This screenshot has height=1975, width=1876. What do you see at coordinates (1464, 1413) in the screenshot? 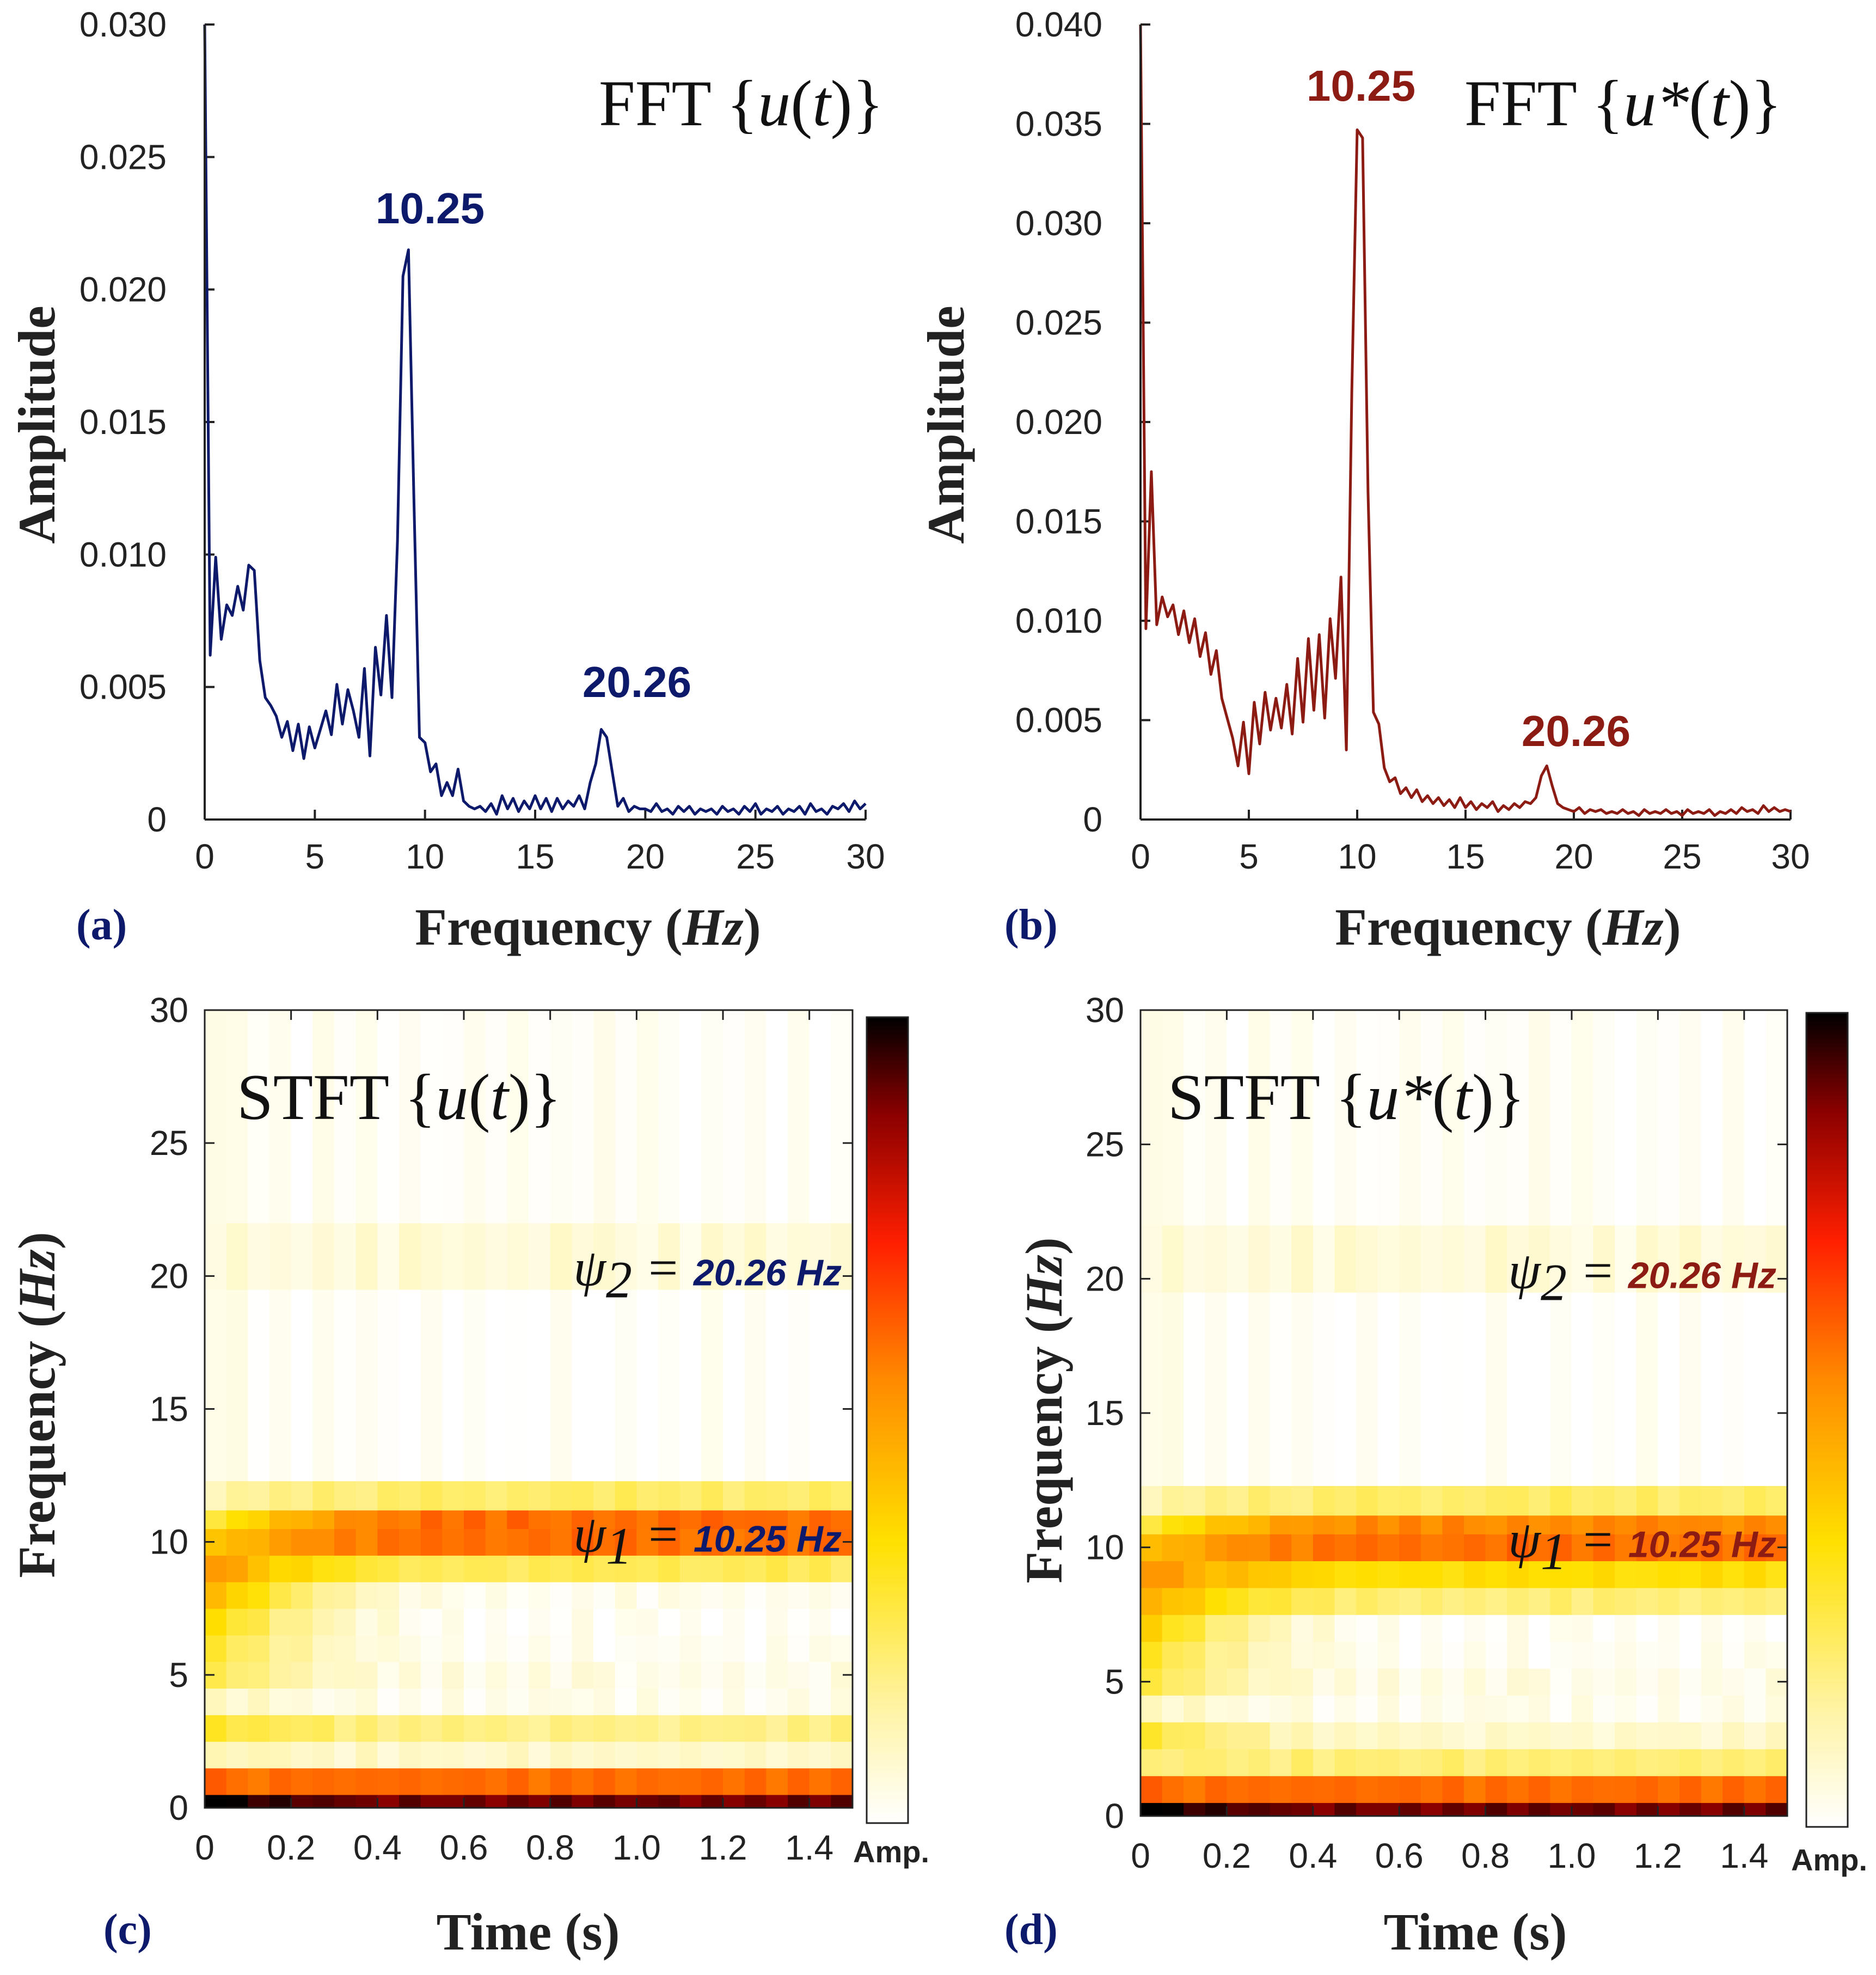
I see `heatmap-cells-d` at bounding box center [1464, 1413].